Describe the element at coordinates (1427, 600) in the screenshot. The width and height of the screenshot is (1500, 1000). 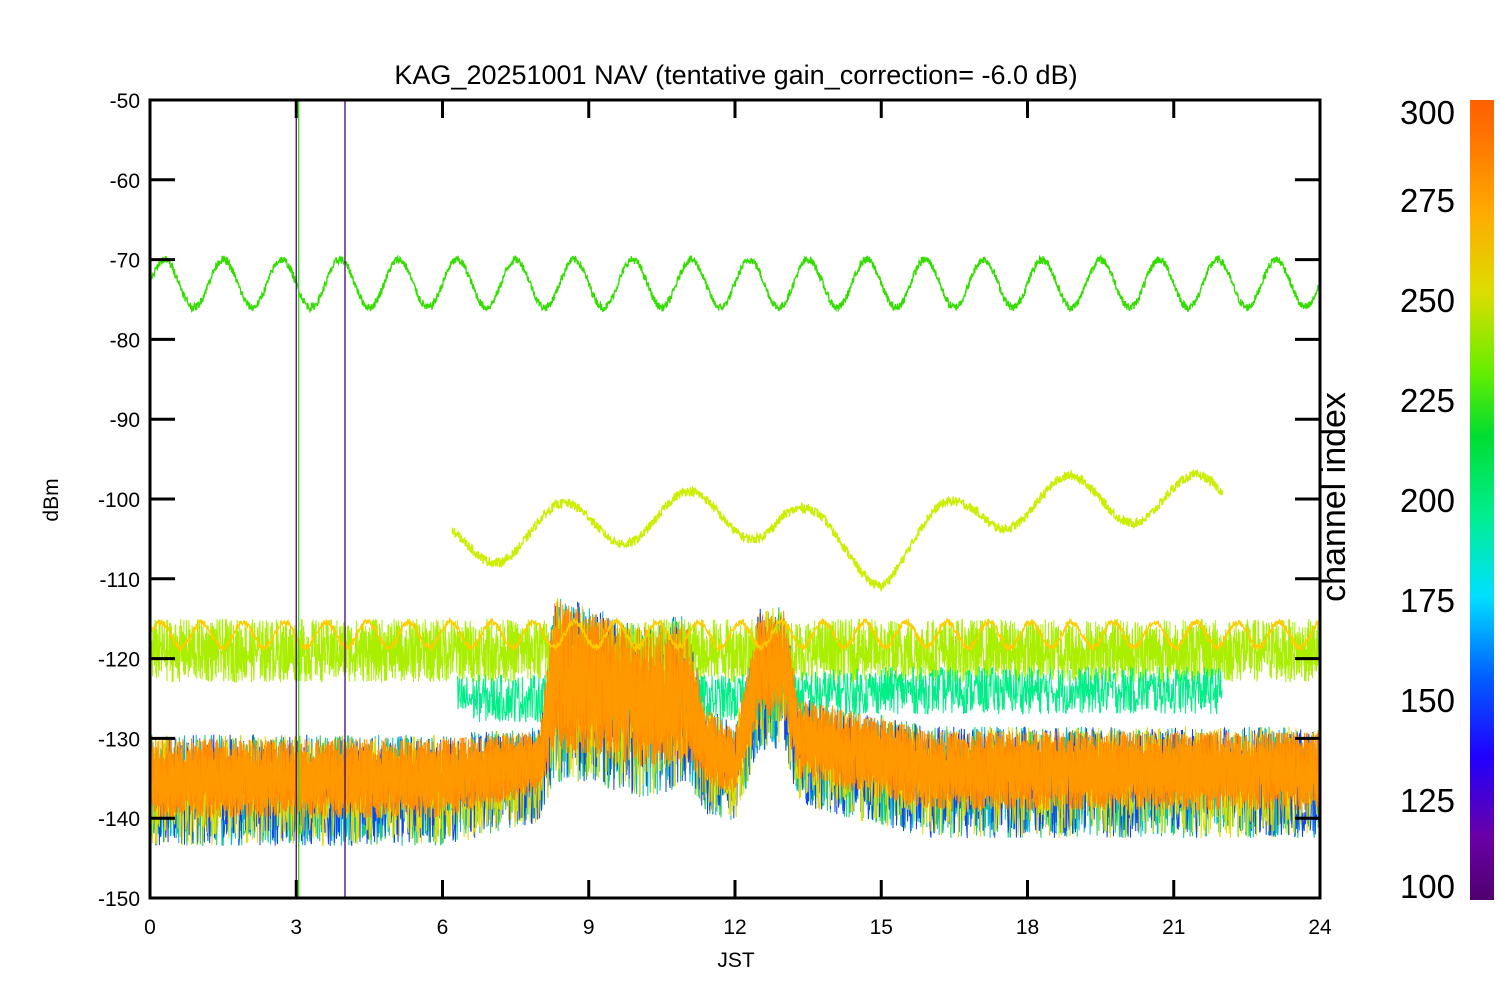
I see `colorbar-tick-label-5: 175` at that location.